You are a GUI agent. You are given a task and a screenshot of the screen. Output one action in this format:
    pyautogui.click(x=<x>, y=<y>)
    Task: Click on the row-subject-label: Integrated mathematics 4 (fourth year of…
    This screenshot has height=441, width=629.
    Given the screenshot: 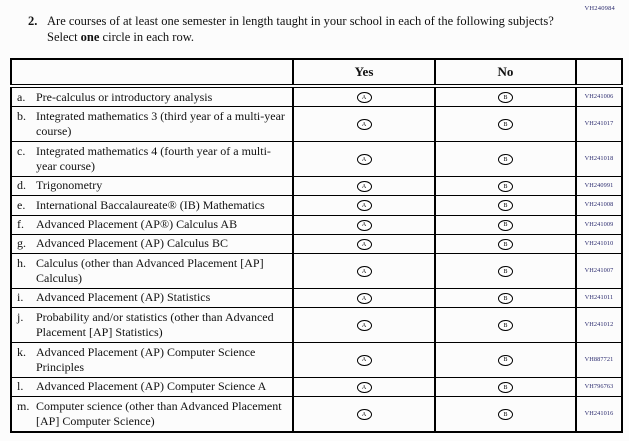 What is the action you would take?
    pyautogui.click(x=153, y=158)
    